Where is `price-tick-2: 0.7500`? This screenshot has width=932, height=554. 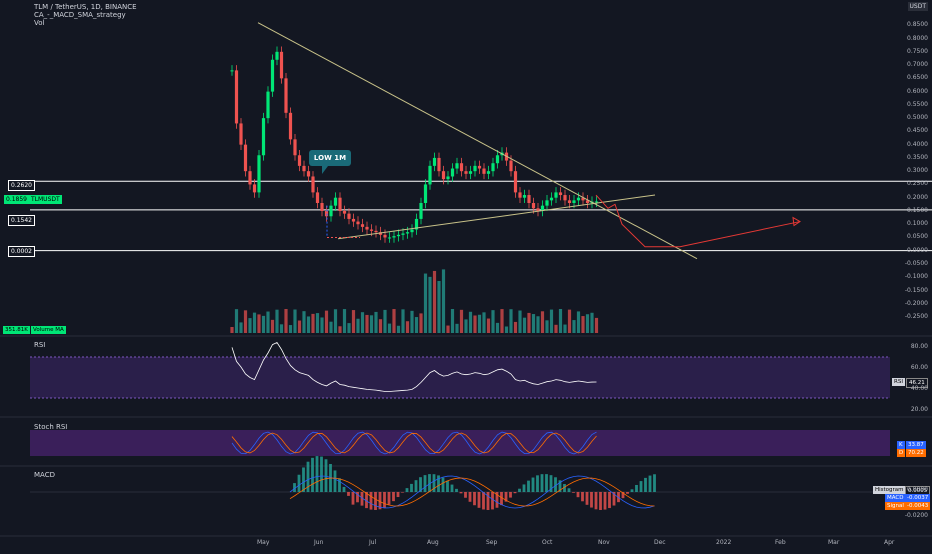 price-tick-2: 0.7500 is located at coordinates (917, 51).